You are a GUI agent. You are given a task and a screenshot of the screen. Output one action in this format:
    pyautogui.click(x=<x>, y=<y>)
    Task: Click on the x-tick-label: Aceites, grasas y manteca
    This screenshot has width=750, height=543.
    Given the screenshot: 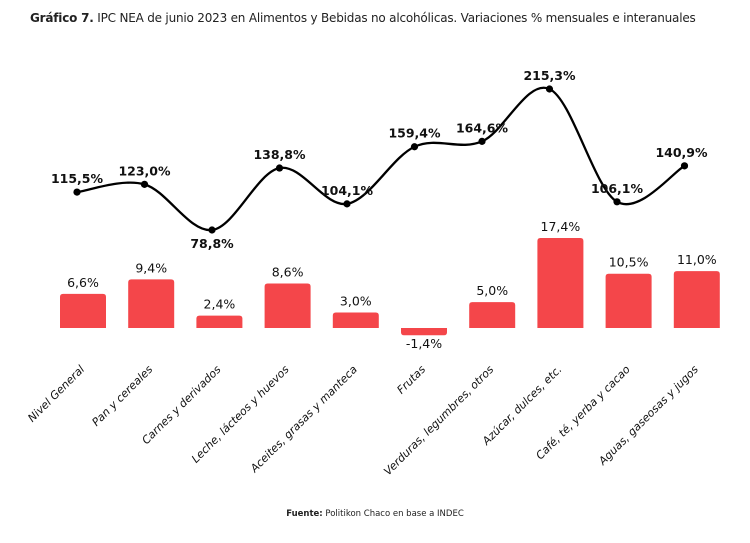 What is the action you would take?
    pyautogui.click(x=303, y=419)
    